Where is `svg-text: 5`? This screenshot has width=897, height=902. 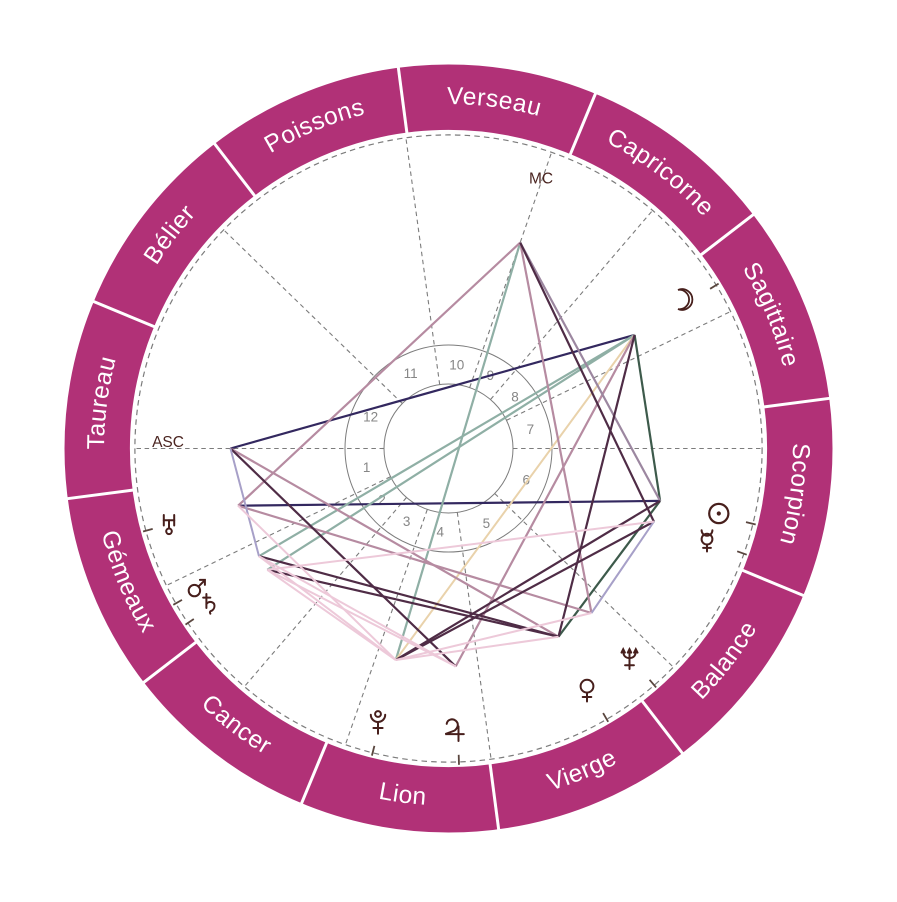 svg-text: 5 is located at coordinates (487, 523).